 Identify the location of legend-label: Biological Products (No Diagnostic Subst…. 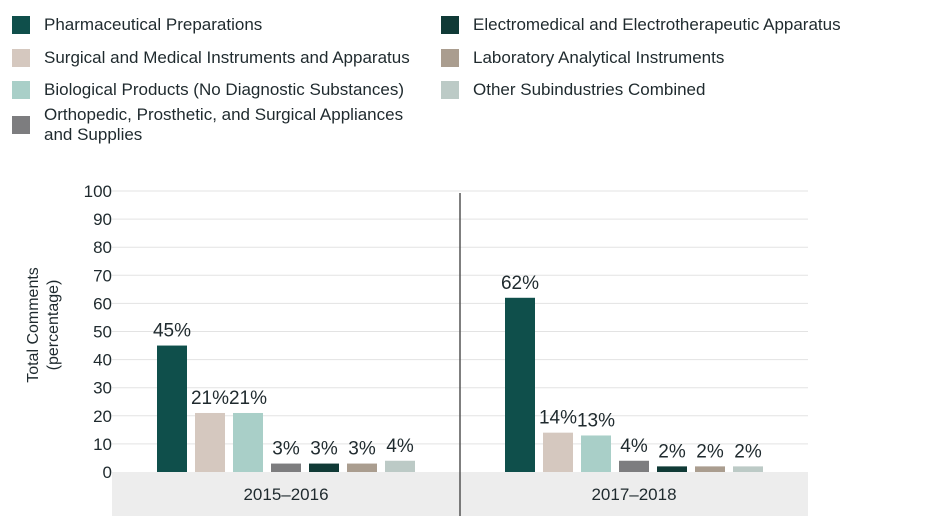
(224, 89).